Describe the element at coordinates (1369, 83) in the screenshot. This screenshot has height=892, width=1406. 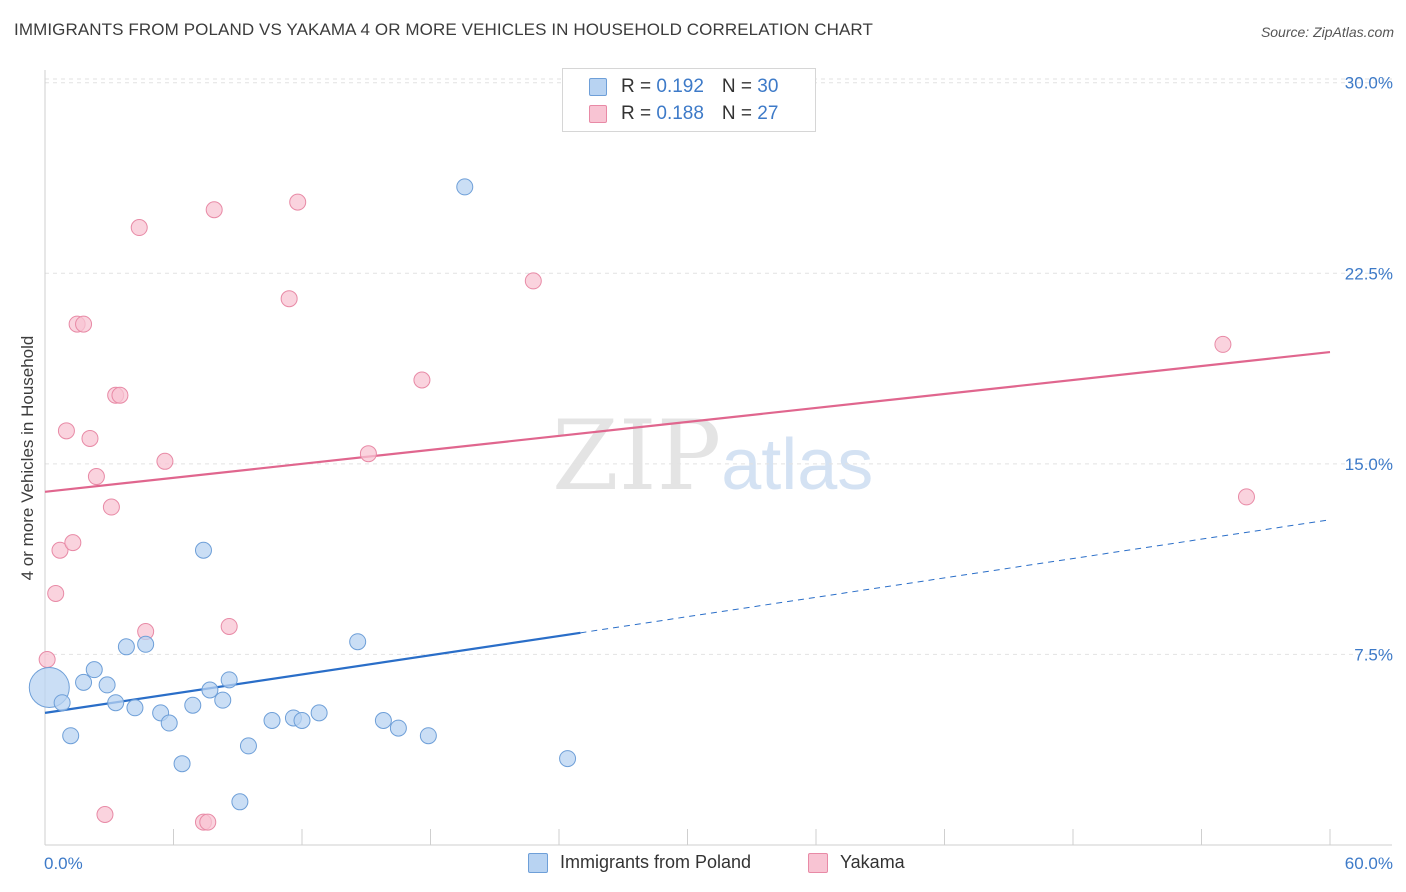
I see `y-tick-label: 30.0%` at that location.